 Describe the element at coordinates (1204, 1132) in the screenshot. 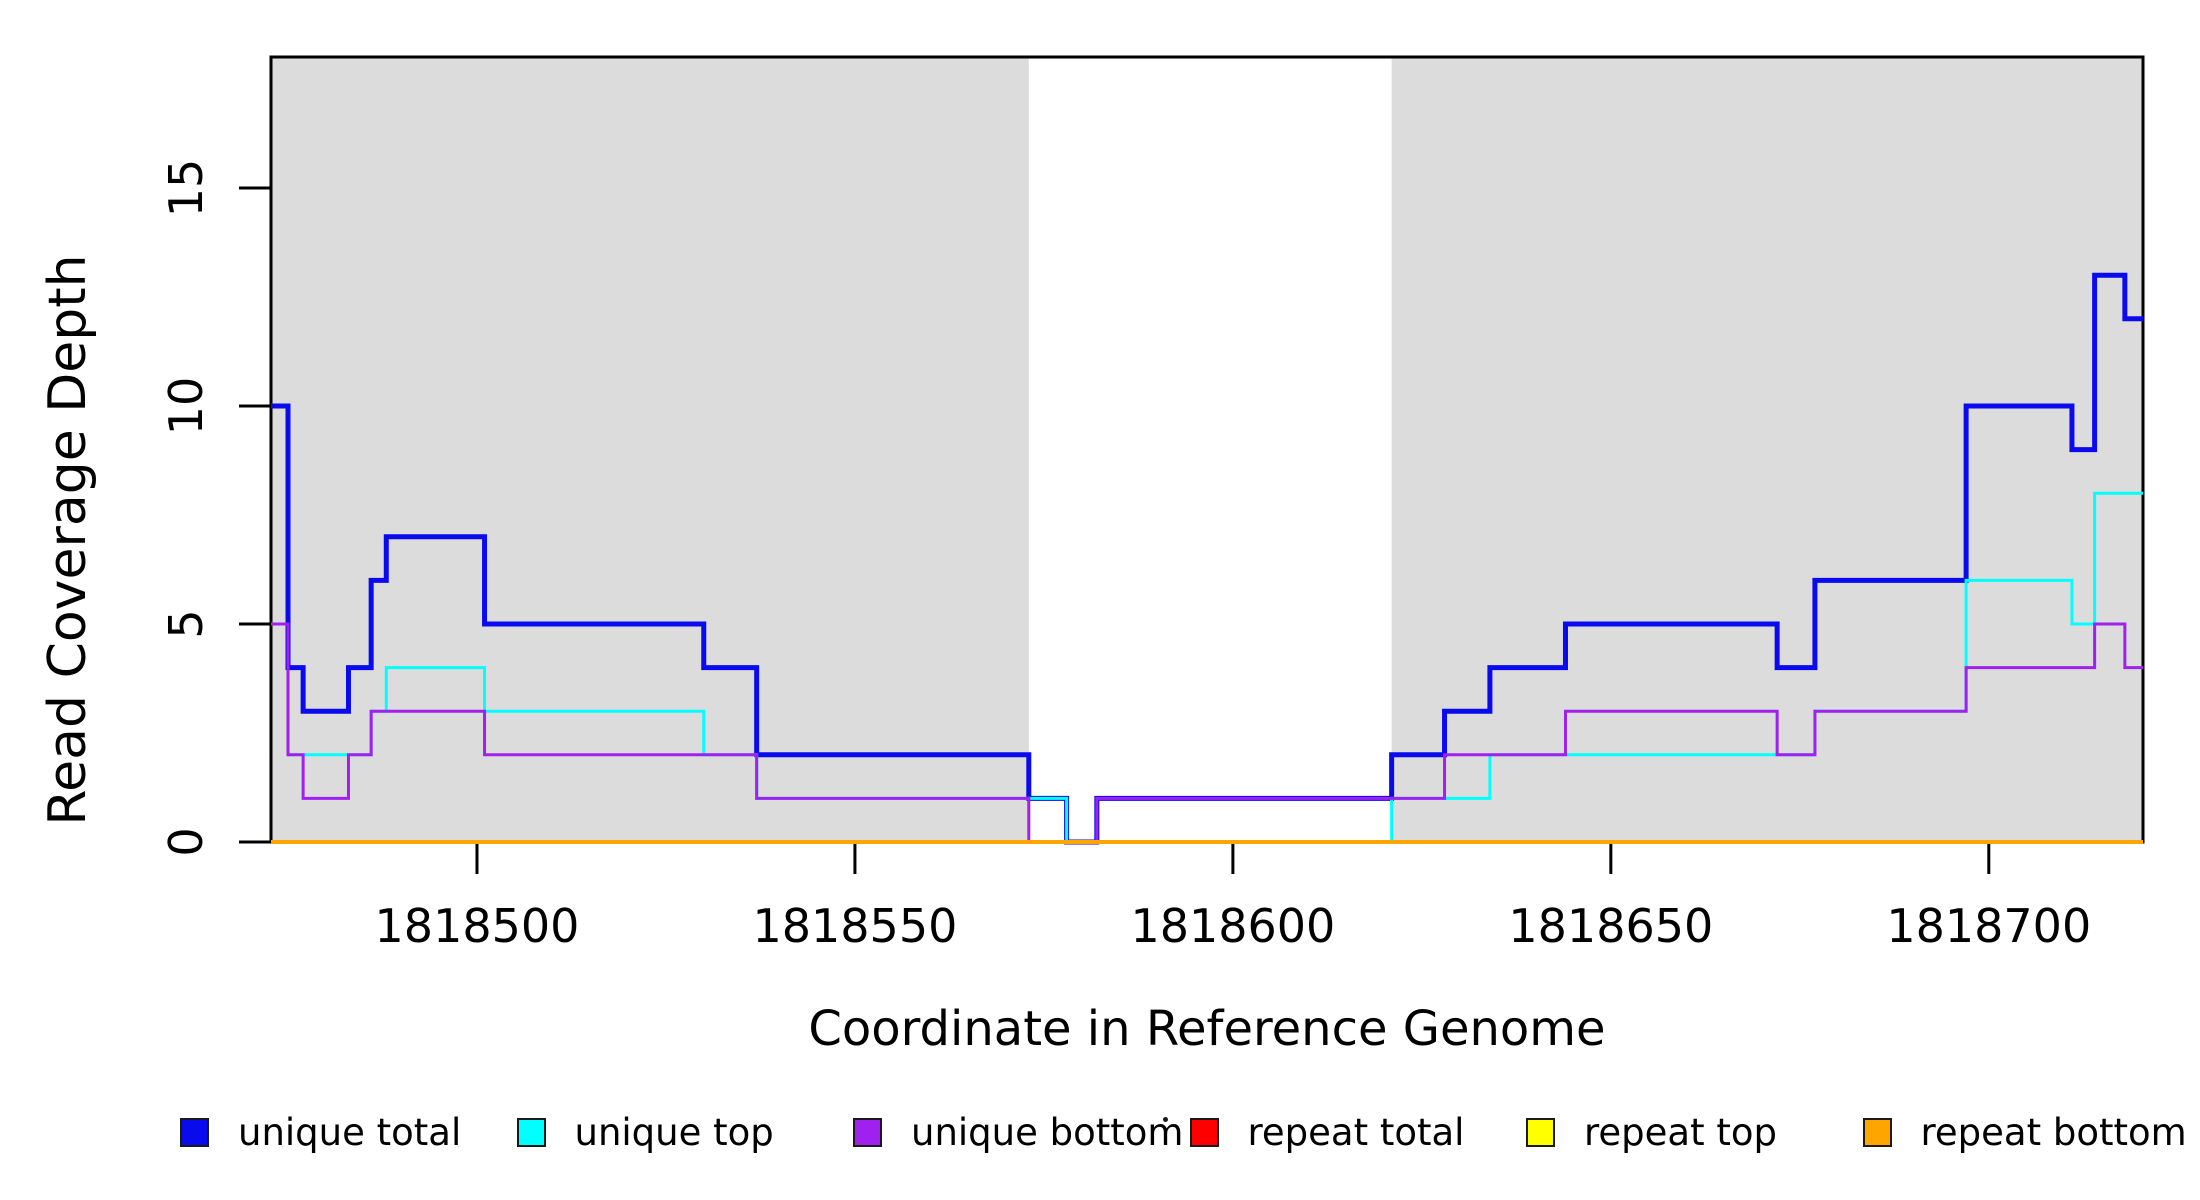

I see `legend-swatch-repeat-total` at that location.